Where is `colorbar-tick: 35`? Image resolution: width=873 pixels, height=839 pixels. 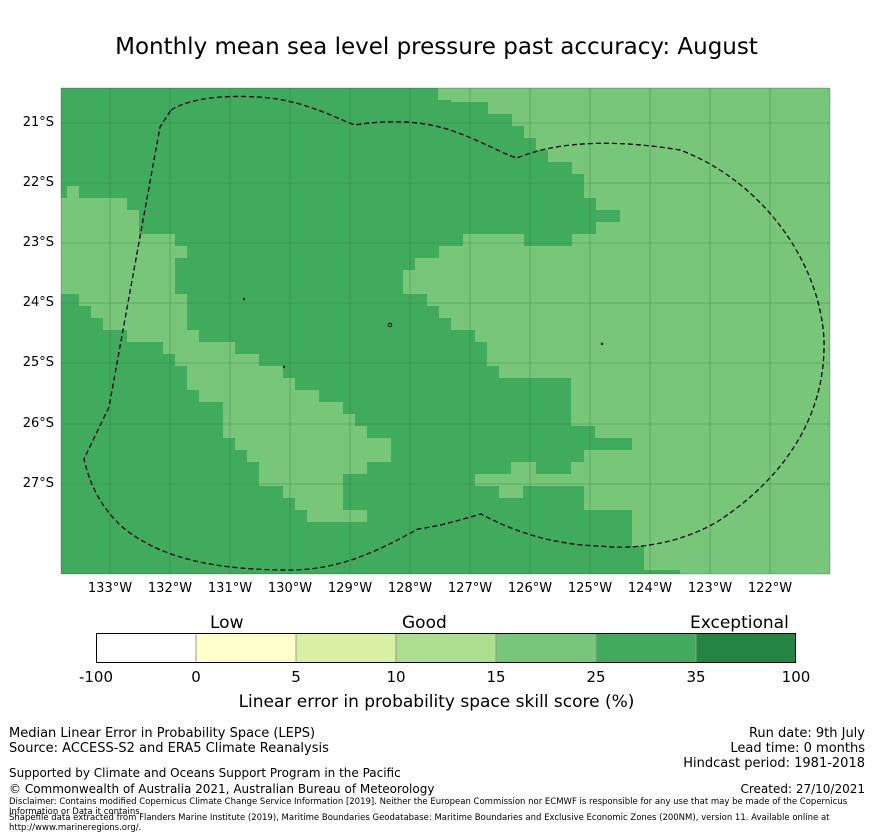 colorbar-tick: 35 is located at coordinates (696, 677).